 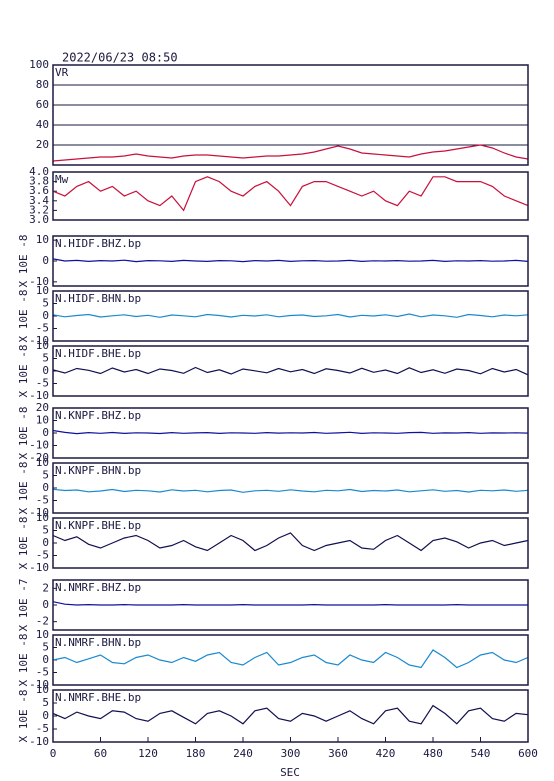 What do you see at coordinates (39, 209) in the screenshot?
I see `y-tick-label: 3.2` at bounding box center [39, 209].